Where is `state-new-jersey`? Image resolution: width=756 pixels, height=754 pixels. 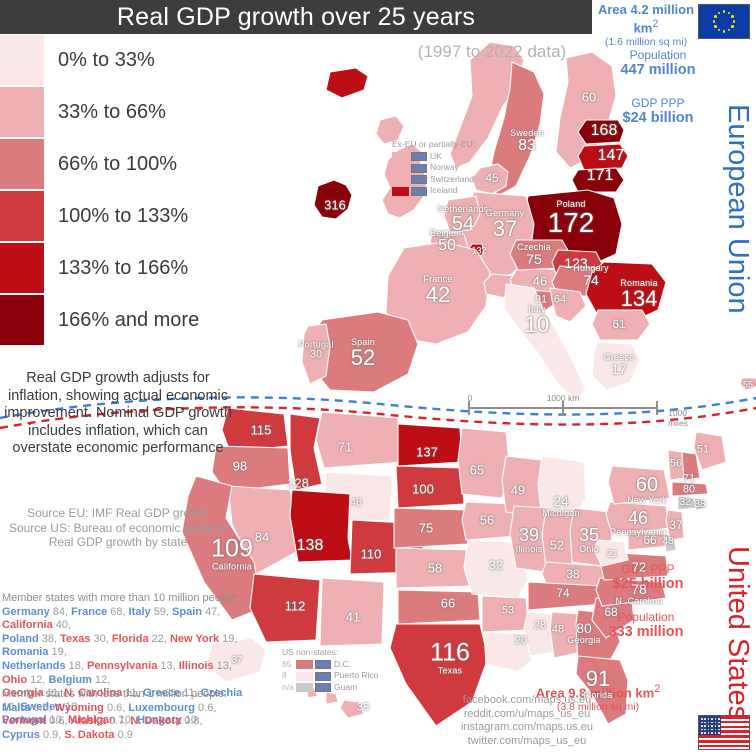
state-new-jersey is located at coordinates (675, 525).